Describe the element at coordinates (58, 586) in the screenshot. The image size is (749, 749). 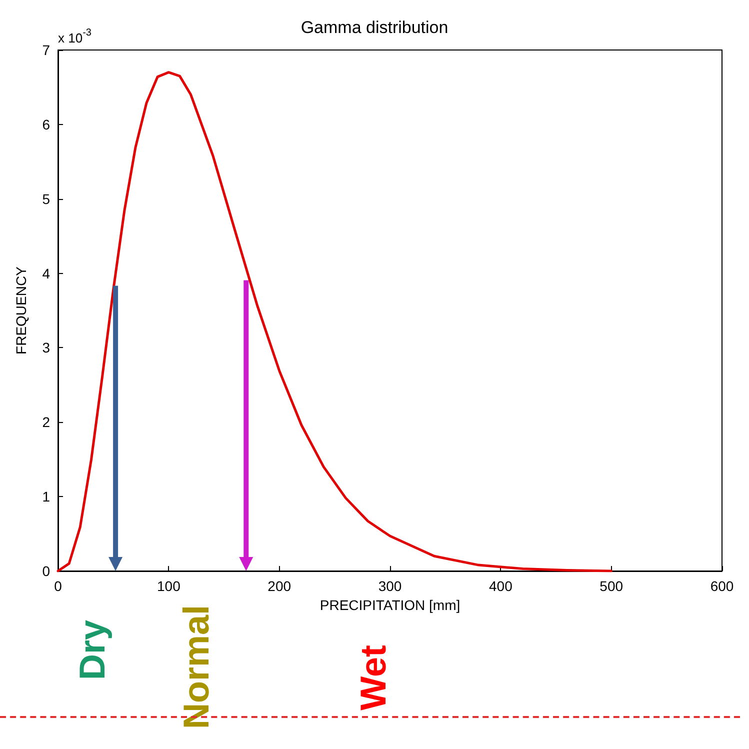
I see `x-tick-label: 0` at that location.